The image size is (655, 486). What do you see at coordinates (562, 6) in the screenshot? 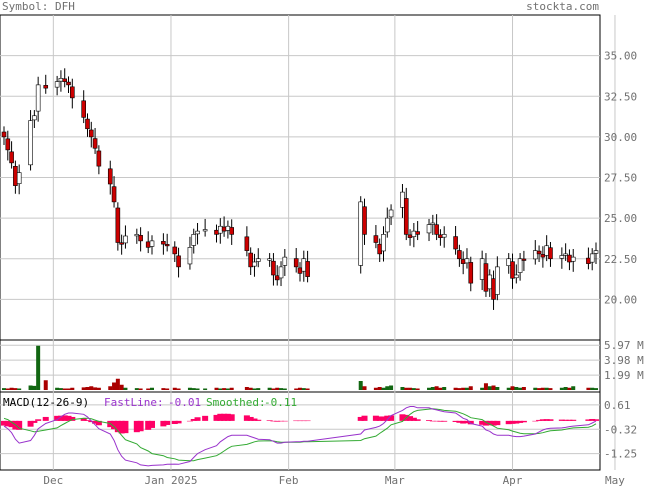
I see `site-name: stockta.com` at bounding box center [562, 6].